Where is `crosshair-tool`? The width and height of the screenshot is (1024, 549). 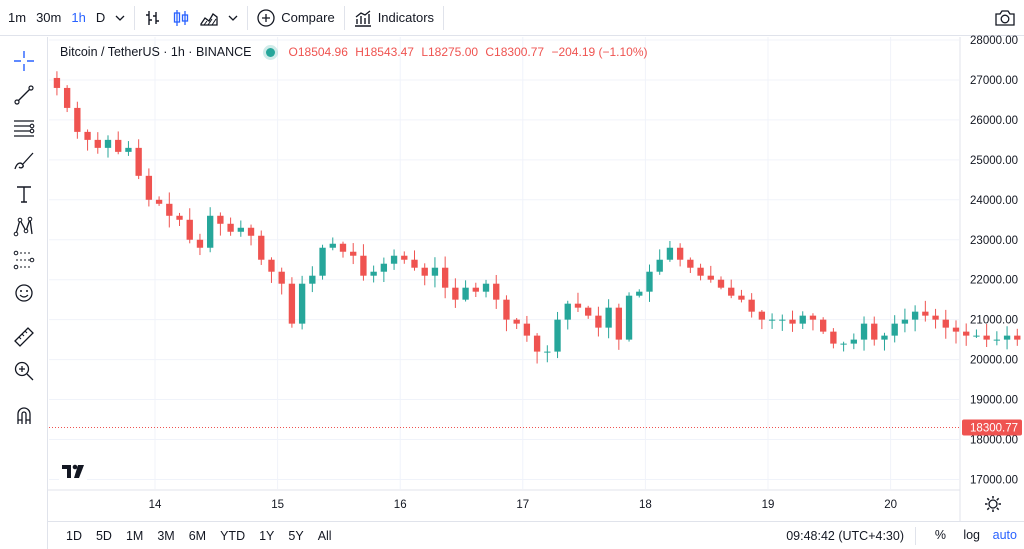
crosshair-tool is located at coordinates (24, 61).